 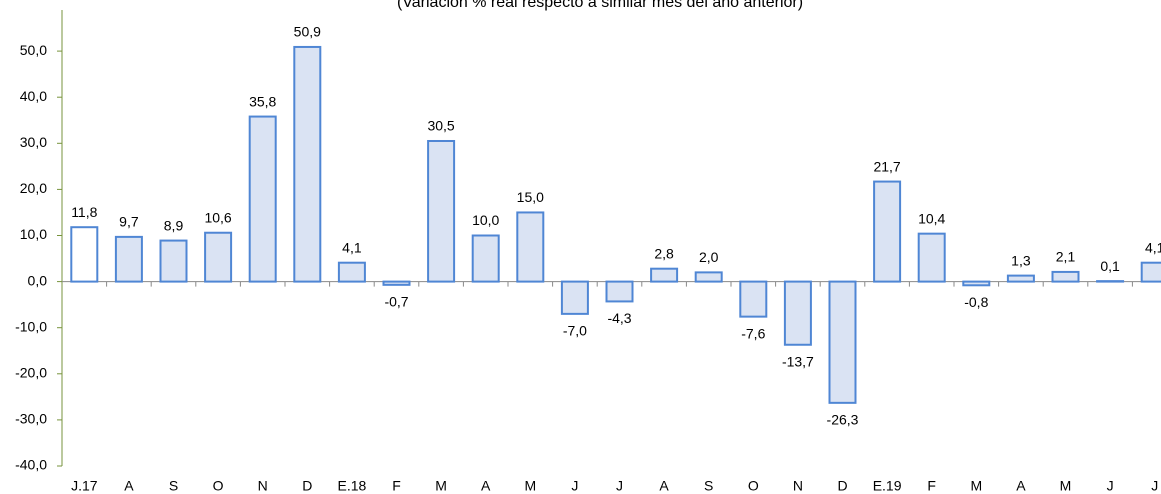 I want to click on value-label: 21,7, so click(x=886, y=166).